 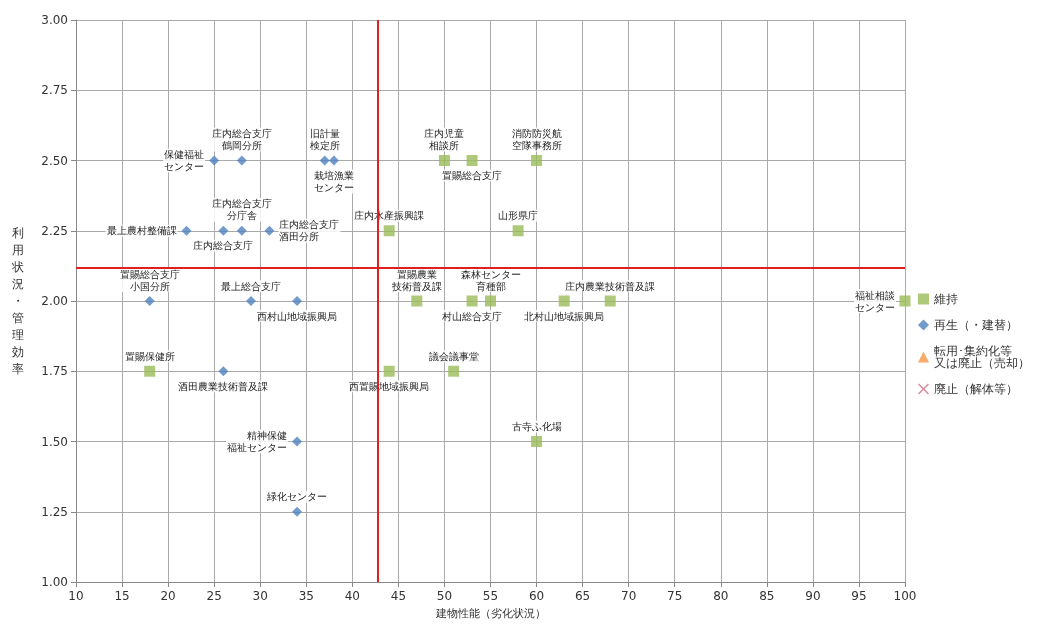 I want to click on annotation: 古寺ふ化場, so click(x=536, y=426).